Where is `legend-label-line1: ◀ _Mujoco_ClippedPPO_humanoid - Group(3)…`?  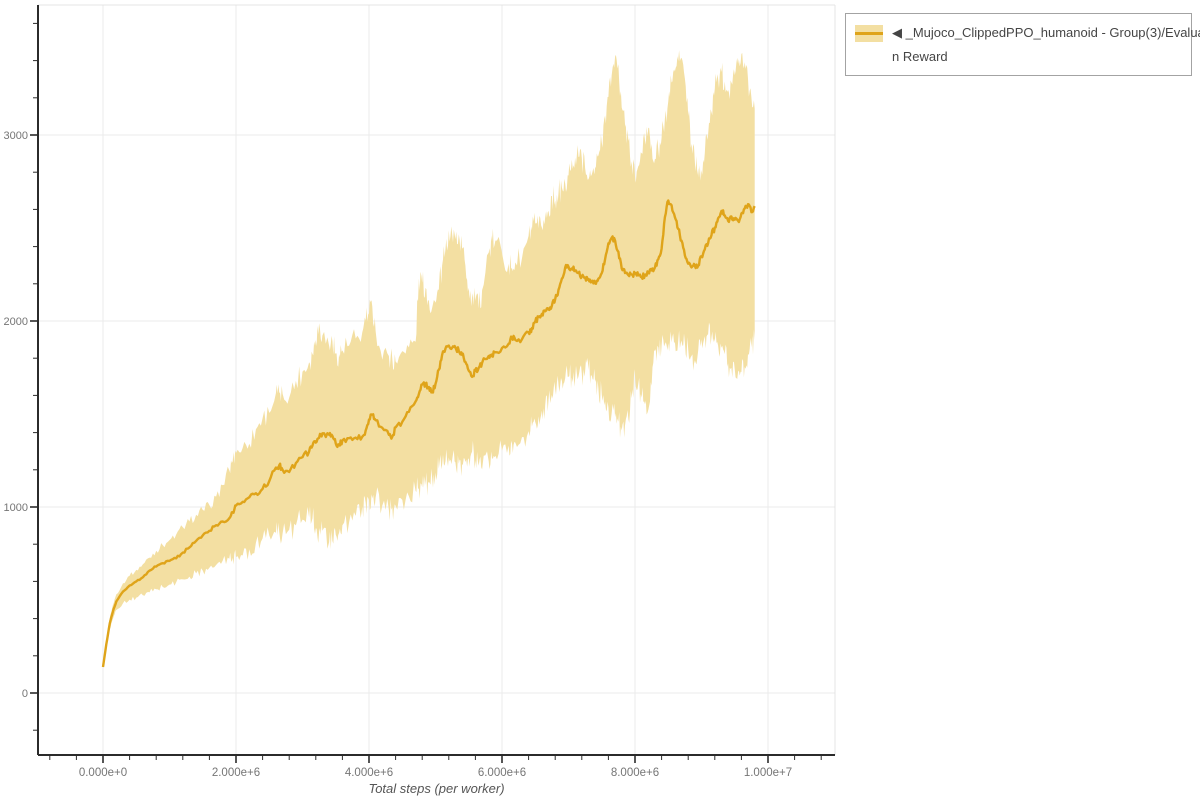
legend-label-line1: ◀ _Mujoco_ClippedPPO_humanoid - Group(3)… is located at coordinates (1046, 32).